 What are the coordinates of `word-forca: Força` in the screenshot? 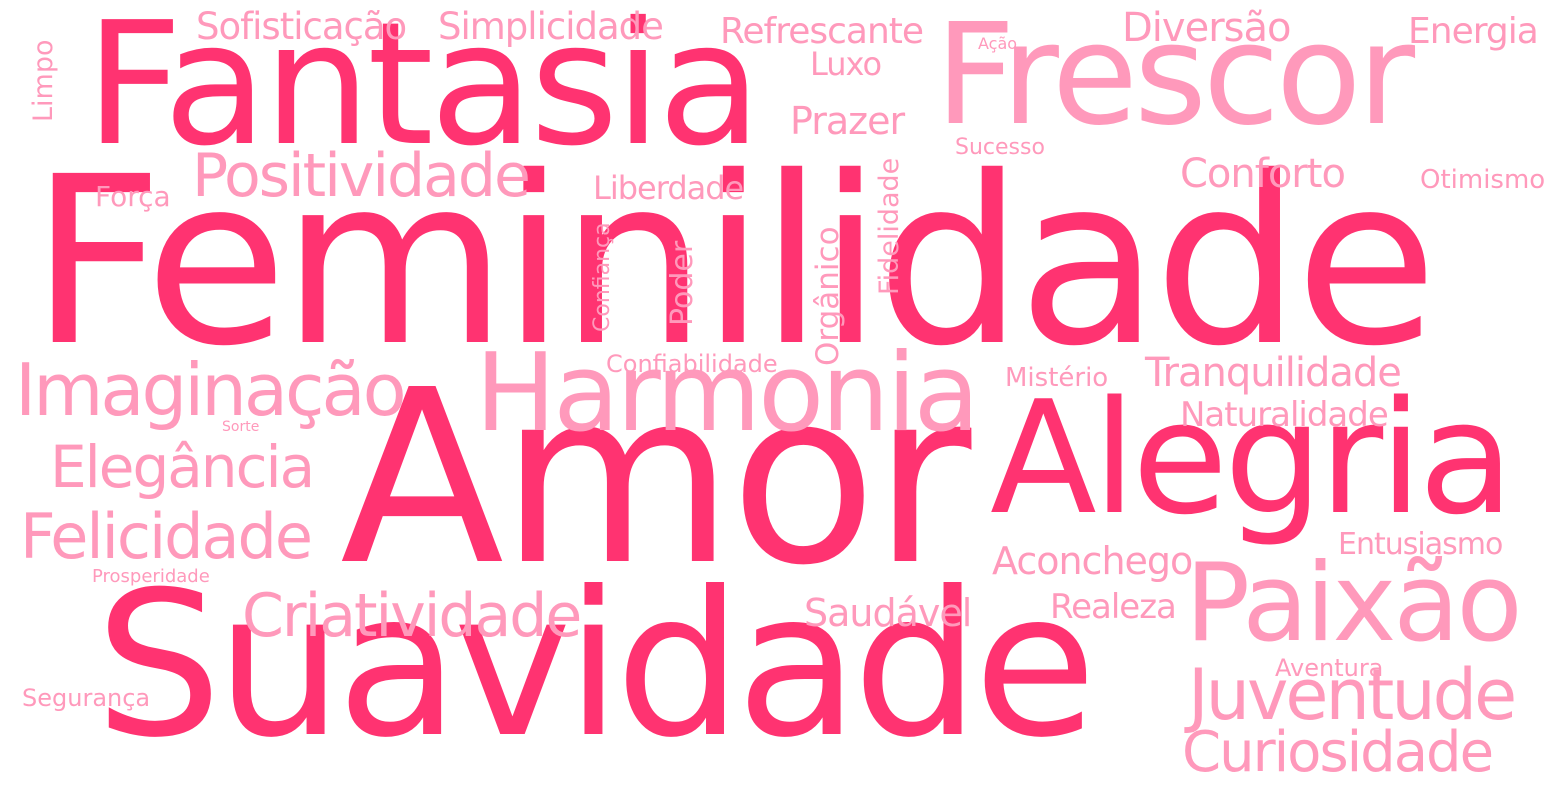 It's located at (133, 196).